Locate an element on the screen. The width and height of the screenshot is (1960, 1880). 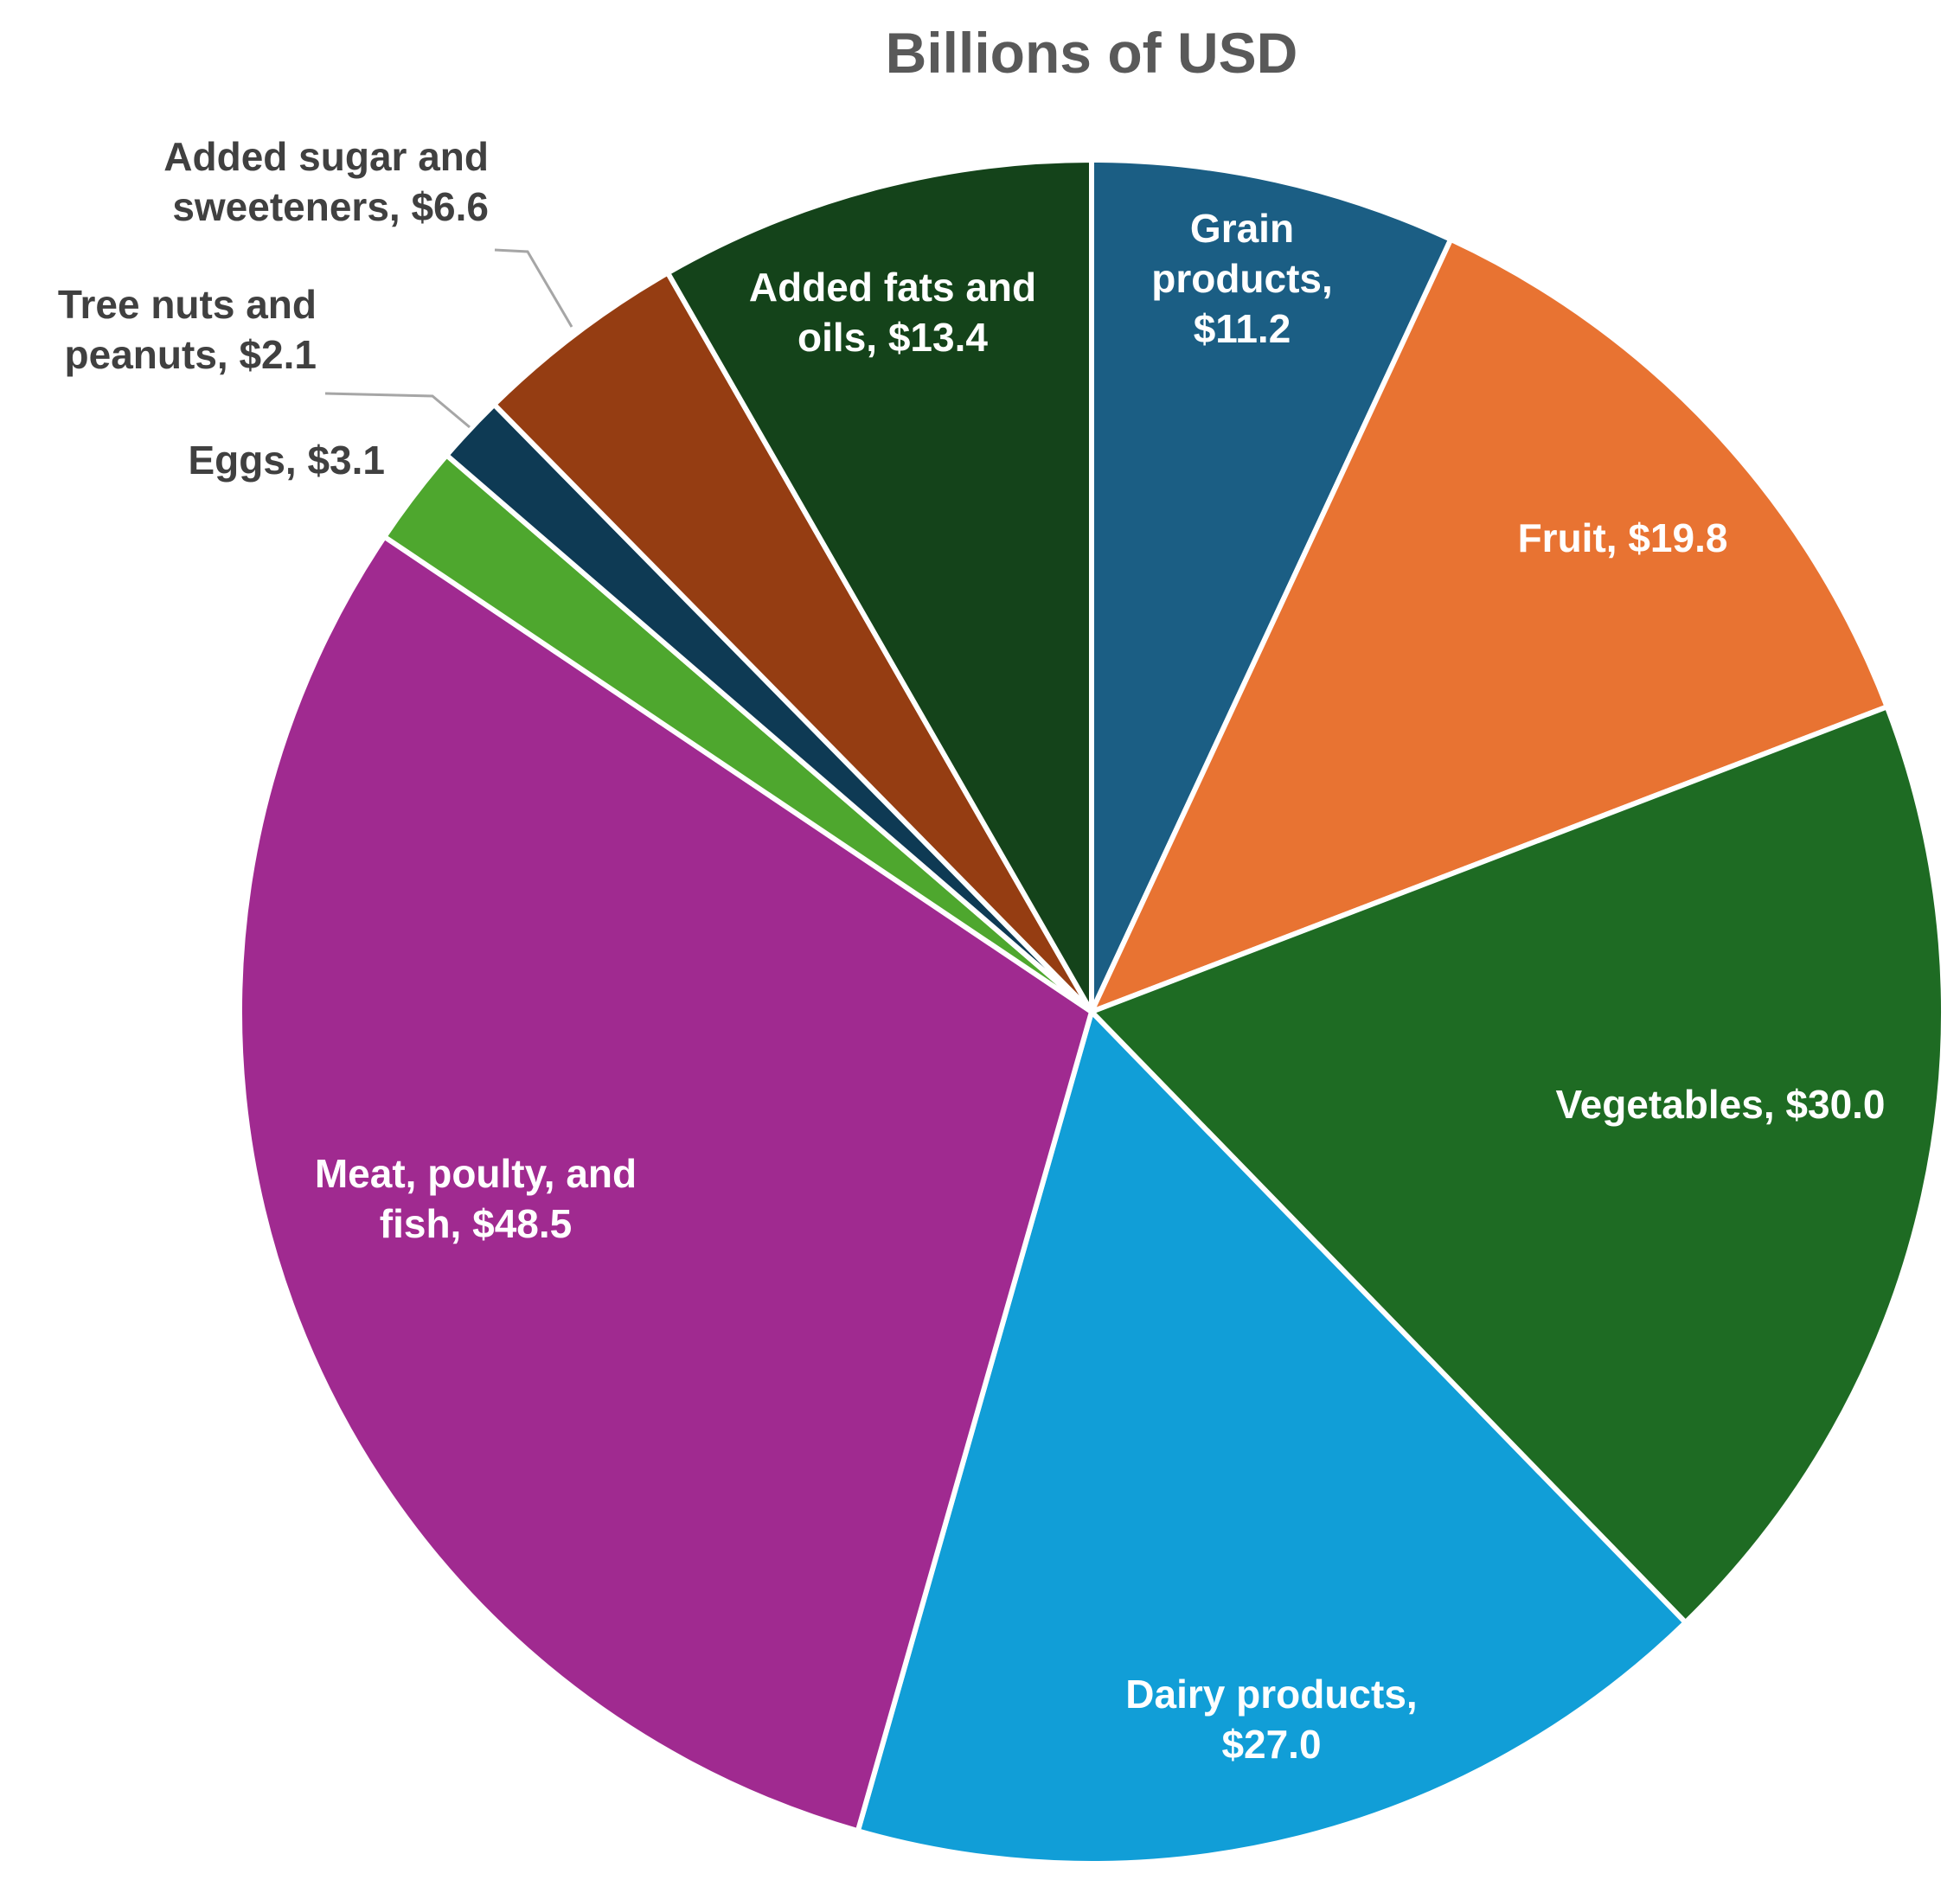
slice-label: Added sugar and sweeteners, $6.6 is located at coordinates (326, 181).